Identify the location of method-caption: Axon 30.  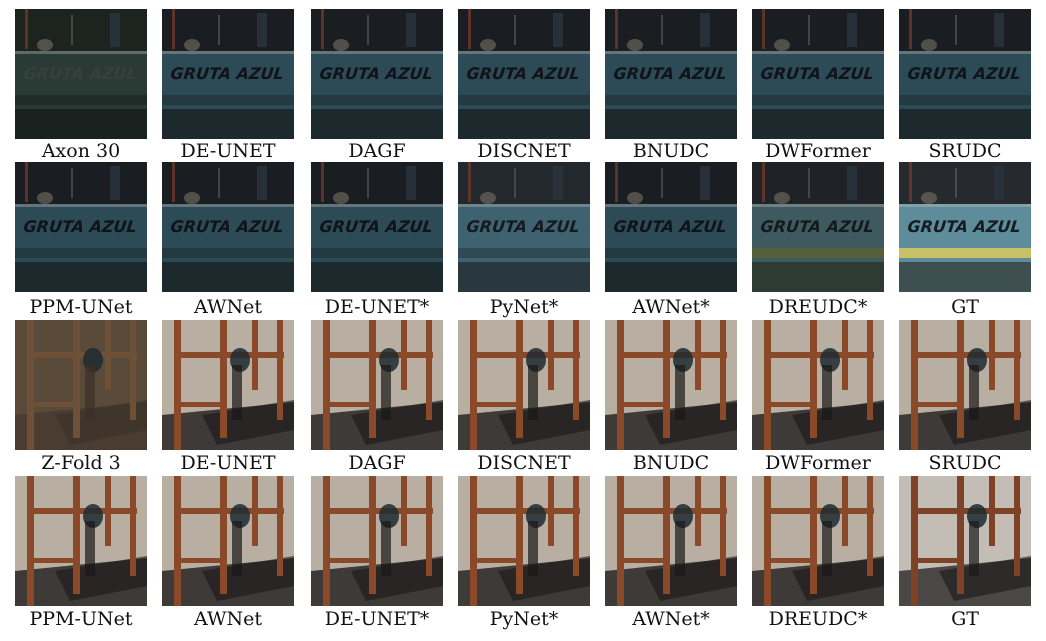
(81, 151).